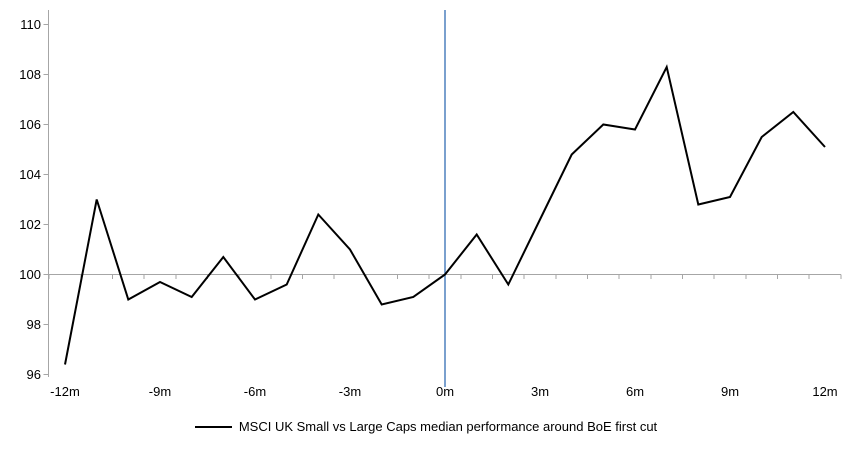 This screenshot has width=852, height=450. I want to click on x-axis-tick-label: 6m, so click(635, 391).